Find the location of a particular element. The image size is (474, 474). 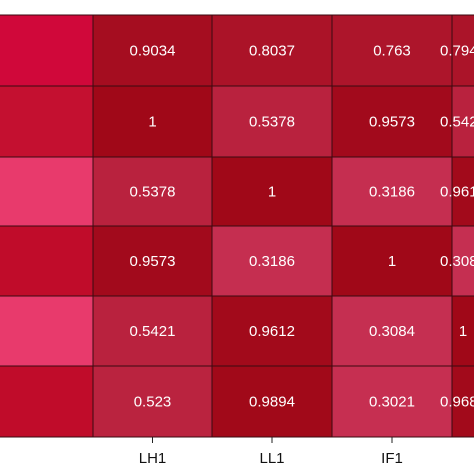

heatmap-cell-value: 0.8037 is located at coordinates (272, 51).